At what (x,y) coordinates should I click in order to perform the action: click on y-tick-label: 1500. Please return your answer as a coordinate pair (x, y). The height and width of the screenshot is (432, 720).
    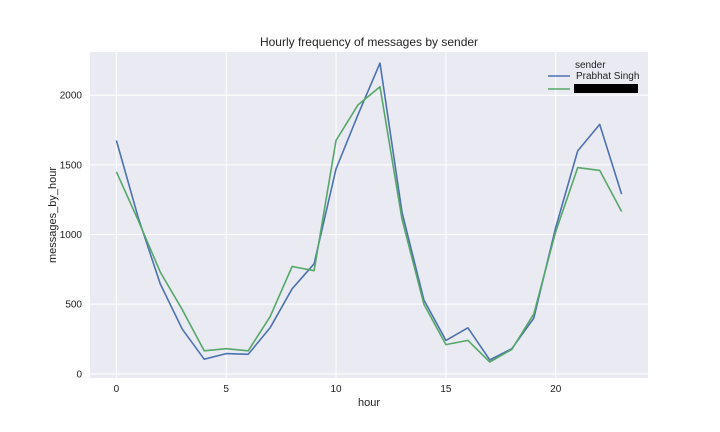
    Looking at the image, I should click on (71, 165).